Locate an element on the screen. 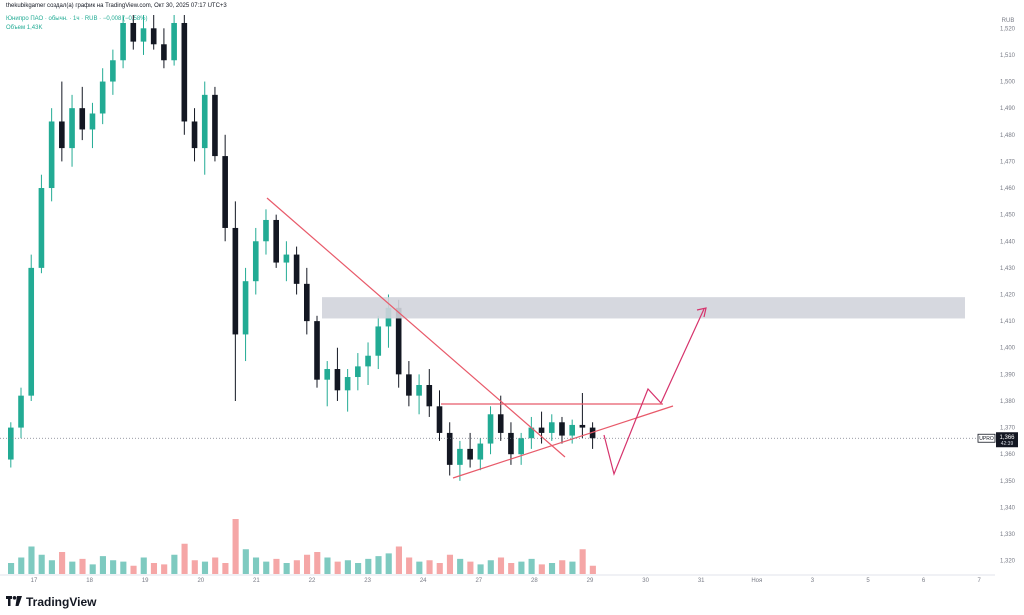 This screenshot has width=1024, height=615. price-tick-label: 1,360 is located at coordinates (1008, 455).